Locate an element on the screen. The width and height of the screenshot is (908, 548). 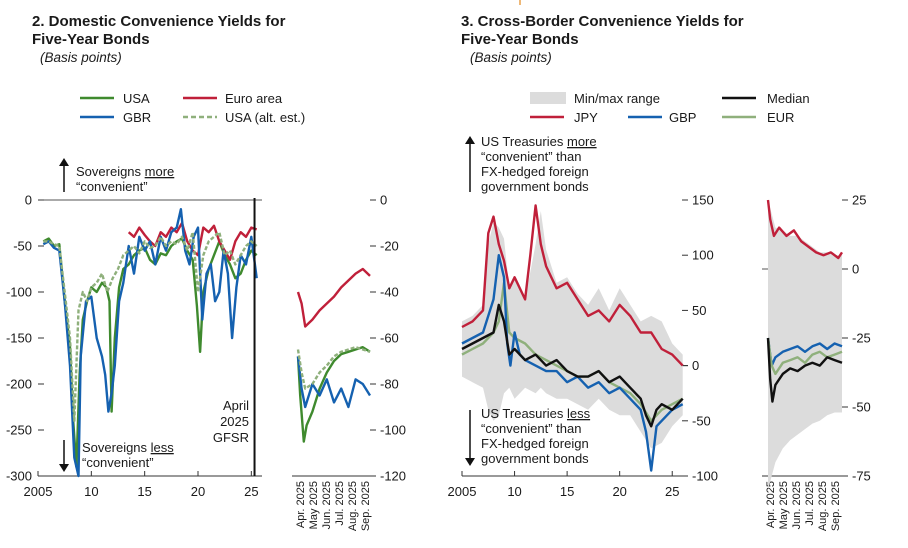
chart2-note-top-line1: Sovereigns more is located at coordinates (125, 171).